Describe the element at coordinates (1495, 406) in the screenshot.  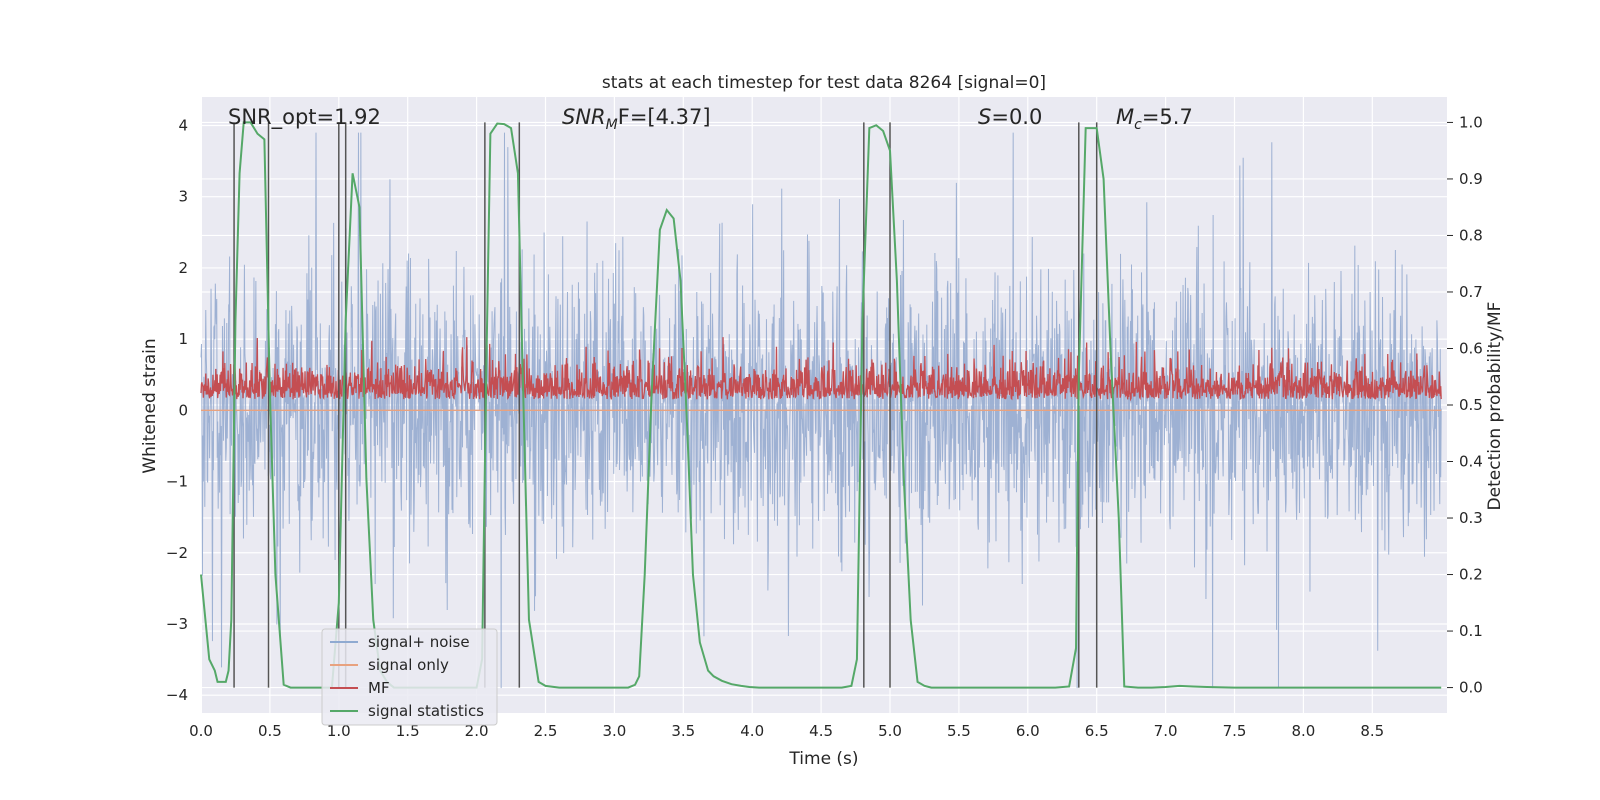
I see `y-axis-right-label: Detection probability/MF` at that location.